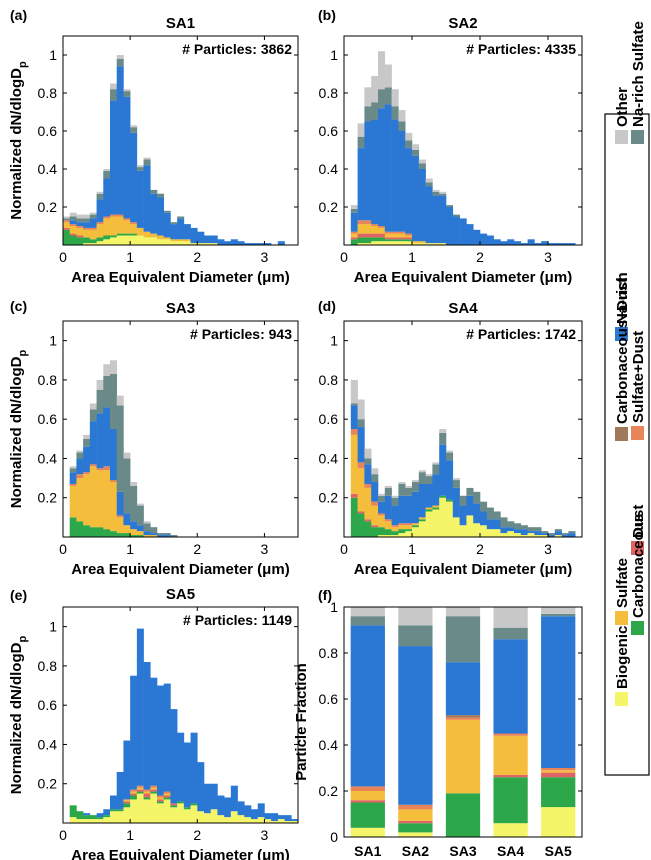 This screenshot has width=651, height=860. Describe the element at coordinates (329, 745) in the screenshot. I see `y-tick-label: 0.4` at that location.